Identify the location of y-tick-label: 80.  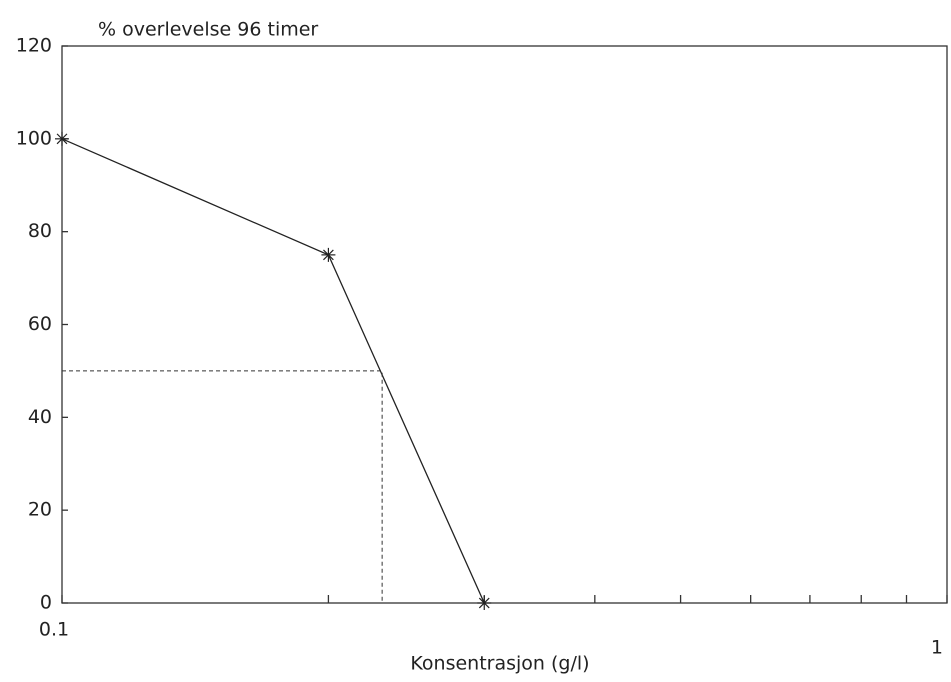
(40, 231).